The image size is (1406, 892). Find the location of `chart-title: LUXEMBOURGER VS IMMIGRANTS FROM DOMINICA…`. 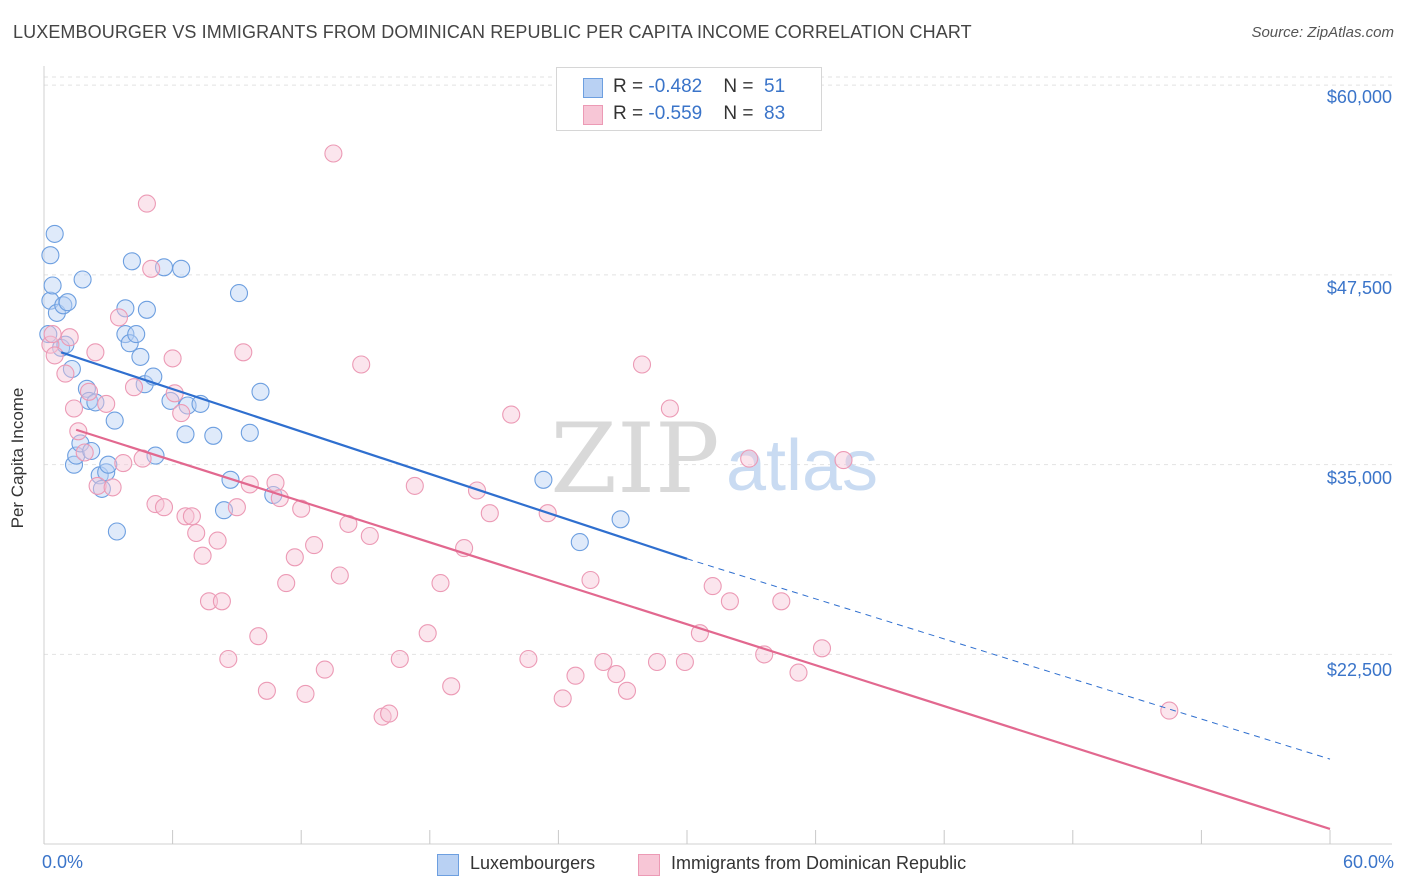

chart-title: LUXEMBOURGER VS IMMIGRANTS FROM DOMINICA… is located at coordinates (492, 32).